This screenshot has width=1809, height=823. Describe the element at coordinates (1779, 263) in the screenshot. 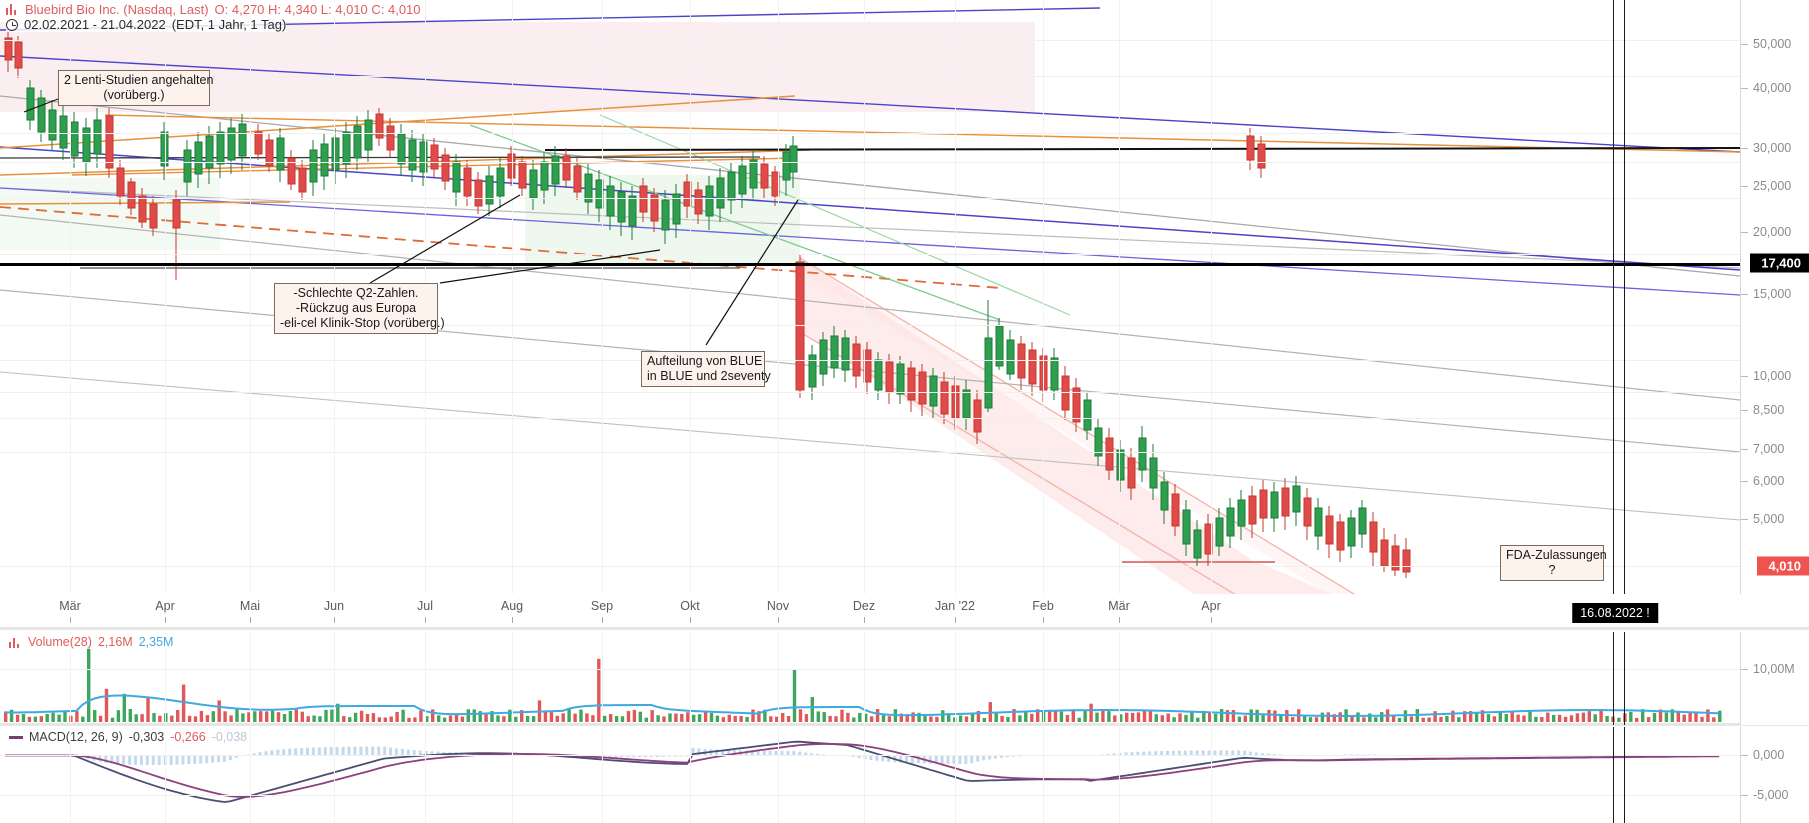

I see `price-level-tag: 17,400` at that location.